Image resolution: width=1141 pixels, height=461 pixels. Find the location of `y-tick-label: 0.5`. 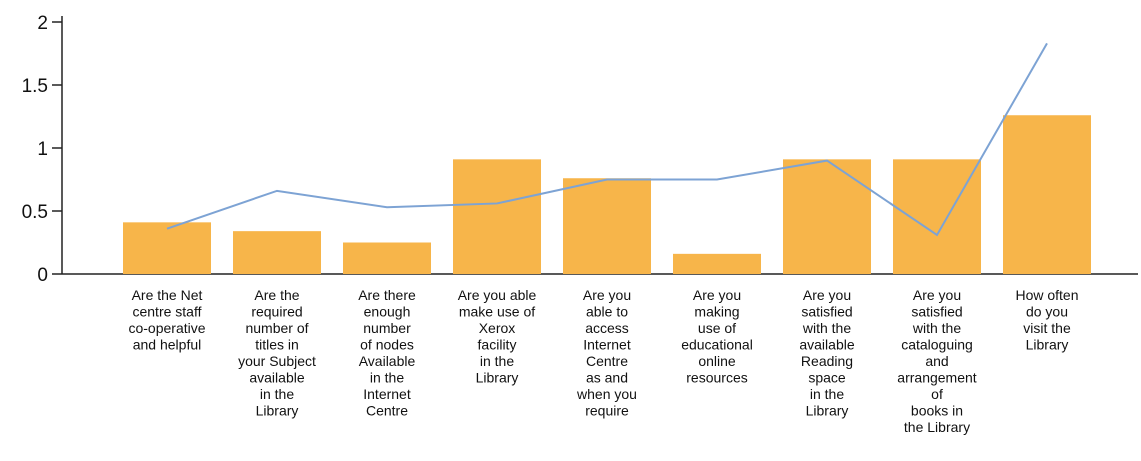

y-tick-label: 0.5 is located at coordinates (35, 212).